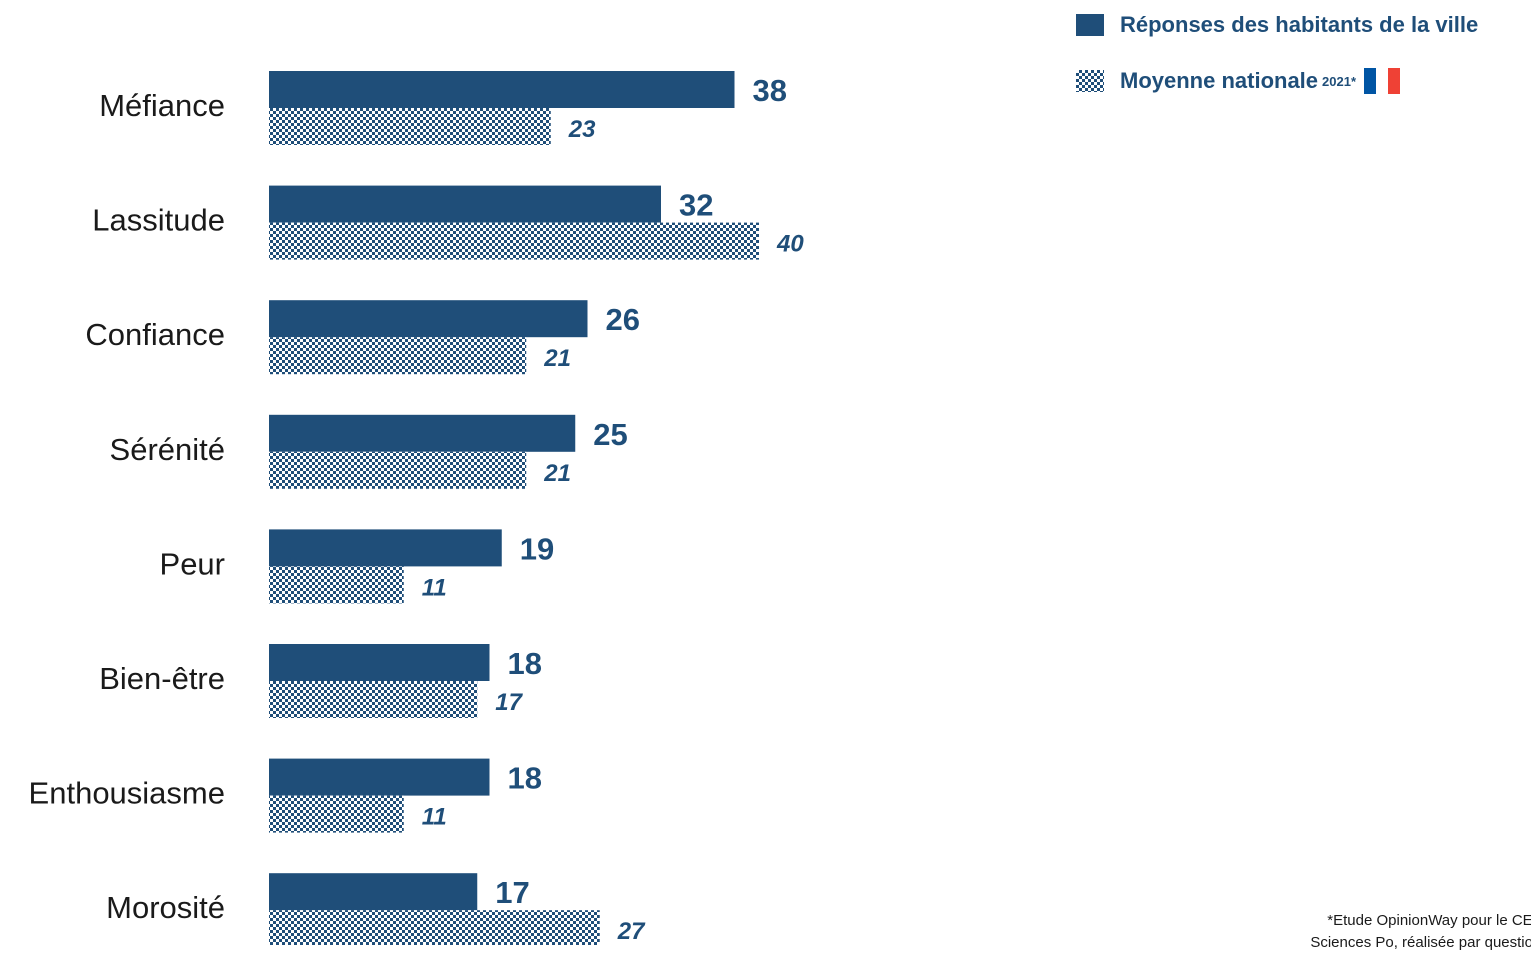 This screenshot has width=1531, height=954. I want to click on bar-nationale-morosite, so click(434, 927).